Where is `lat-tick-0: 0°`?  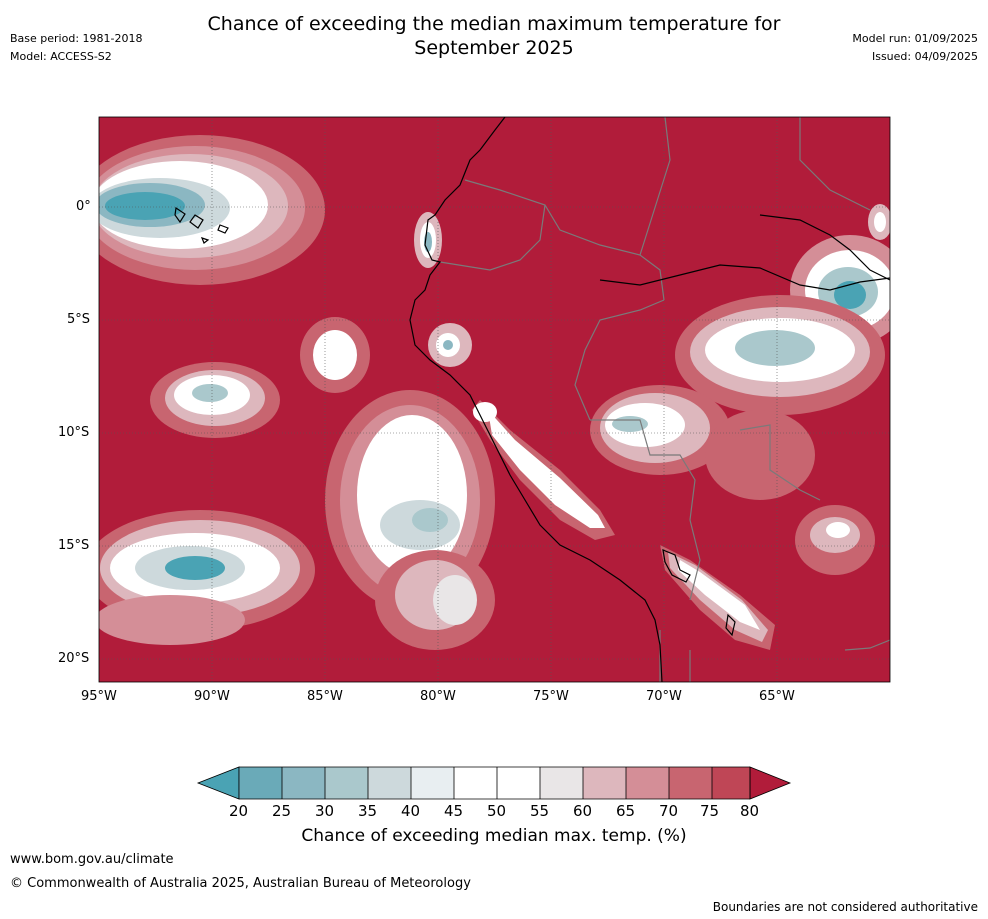
lat-tick-0: 0° is located at coordinates (83, 206).